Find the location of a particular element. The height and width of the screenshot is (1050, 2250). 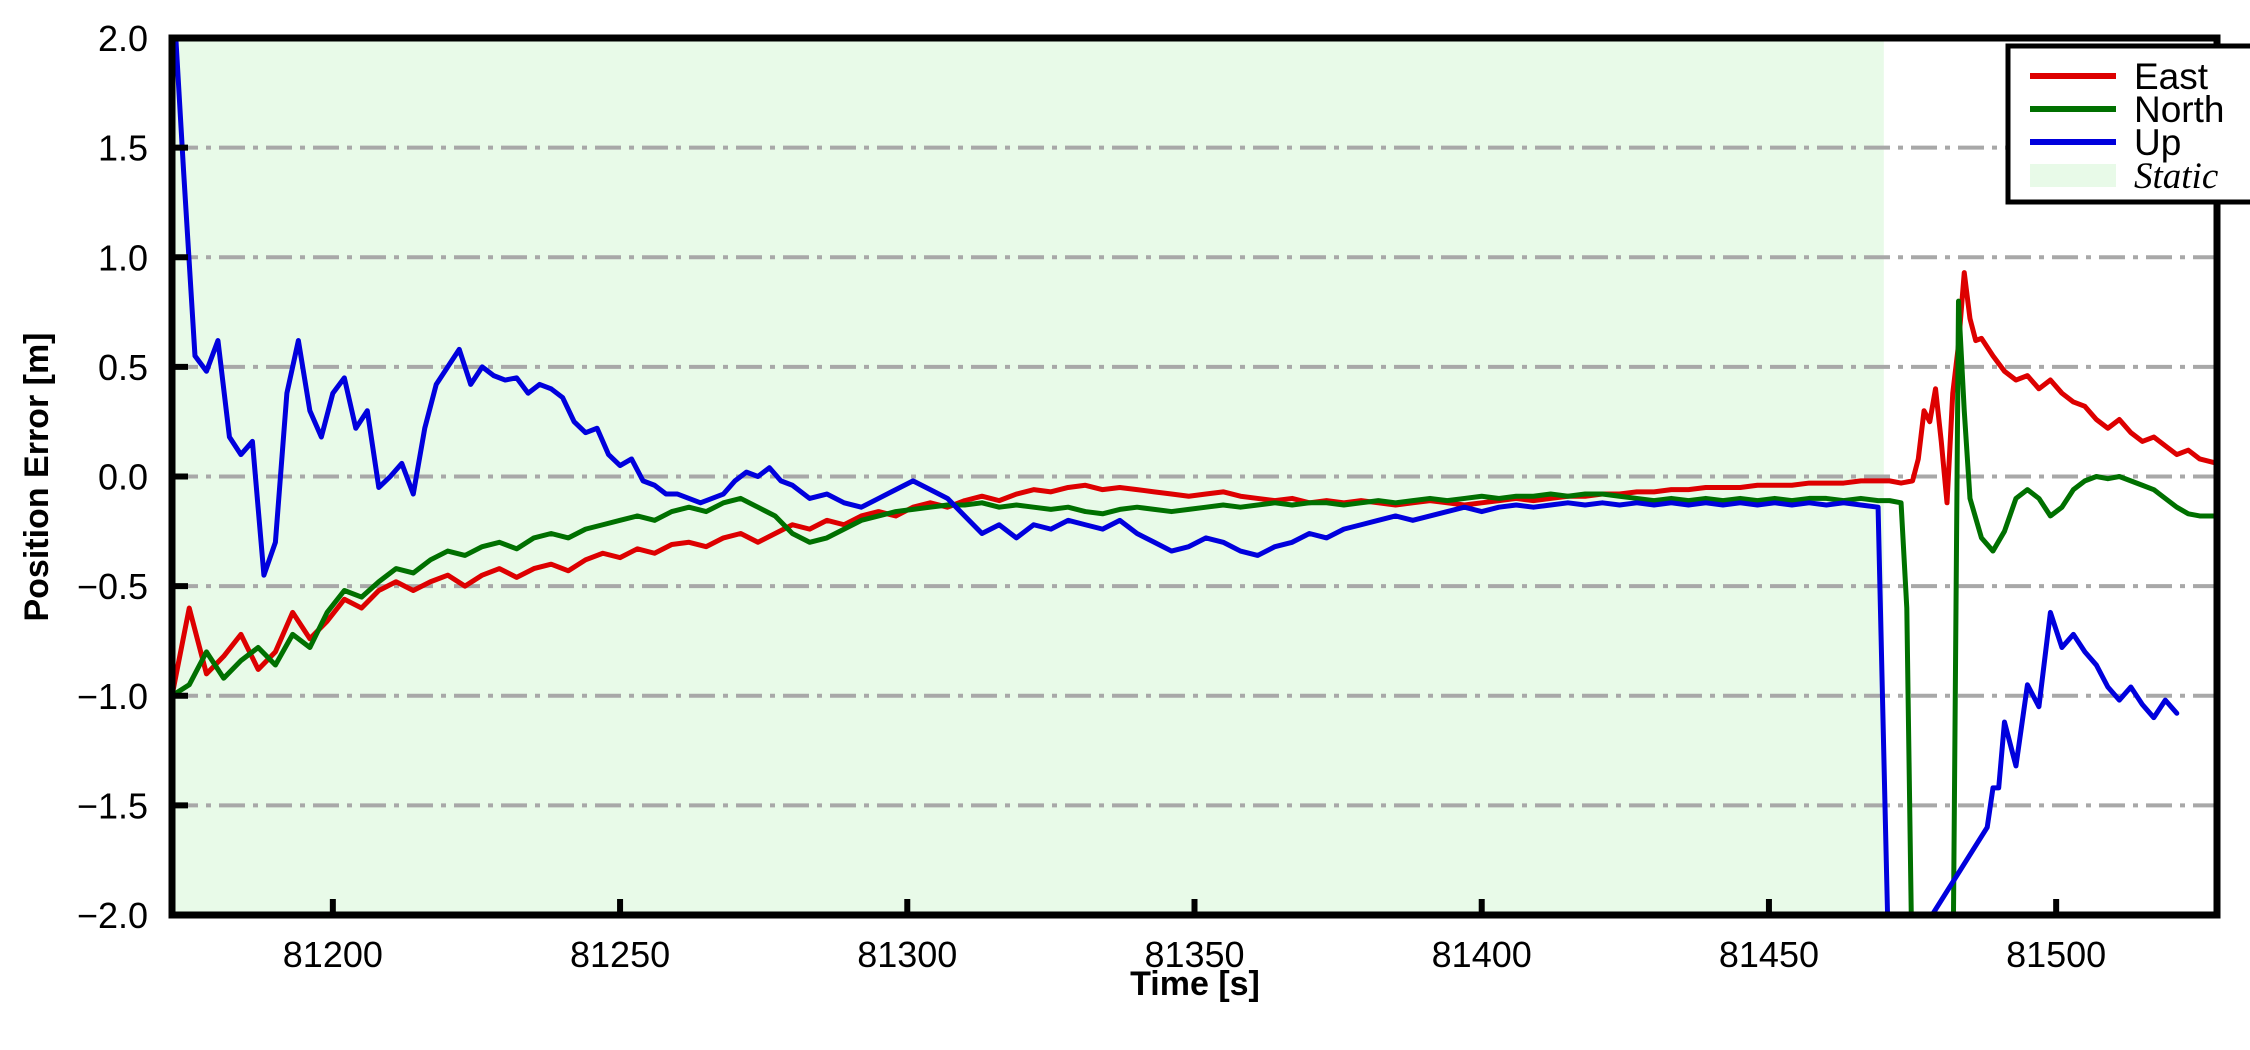

legend-label-east: East is located at coordinates (2171, 76).